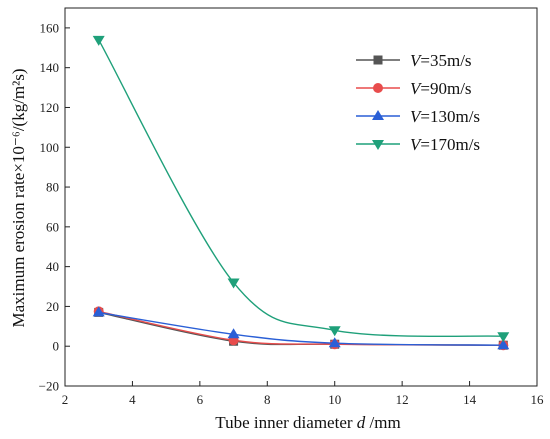 Image resolution: width=550 pixels, height=439 pixels. What do you see at coordinates (65, 399) in the screenshot?
I see `x-tick-label: 2` at bounding box center [65, 399].